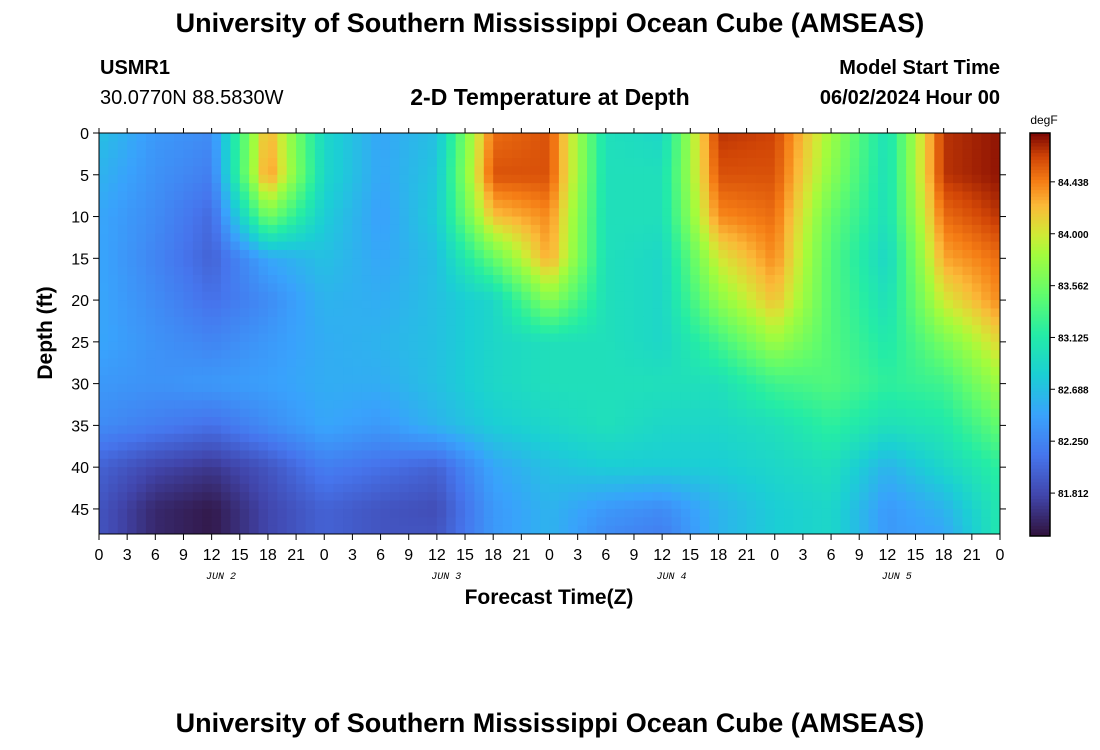  Describe the element at coordinates (1040, 334) in the screenshot. I see `colorbar-frame` at that location.